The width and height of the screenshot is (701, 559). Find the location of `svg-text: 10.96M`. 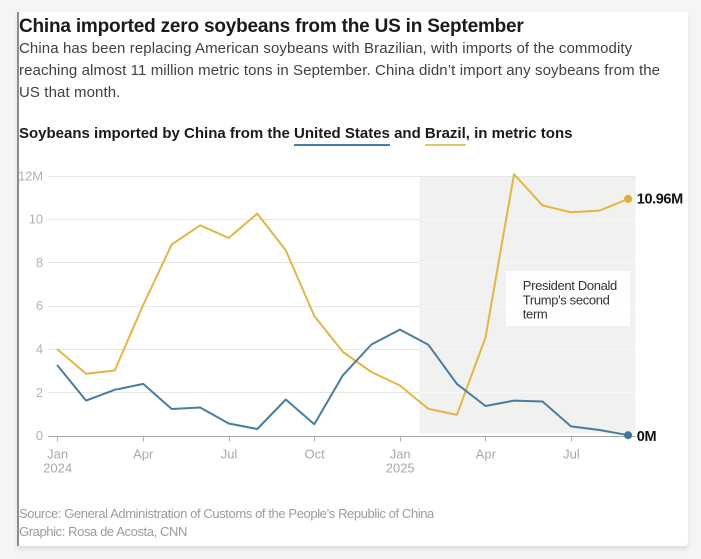

svg-text: 10.96M is located at coordinates (660, 200).